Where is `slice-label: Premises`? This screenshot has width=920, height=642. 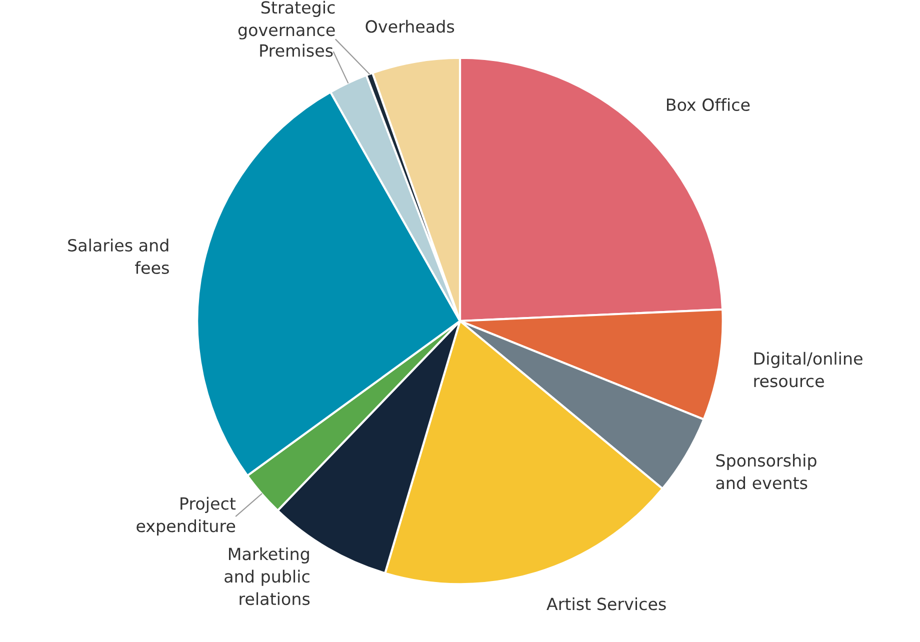
slice-label: Premises is located at coordinates (296, 50).